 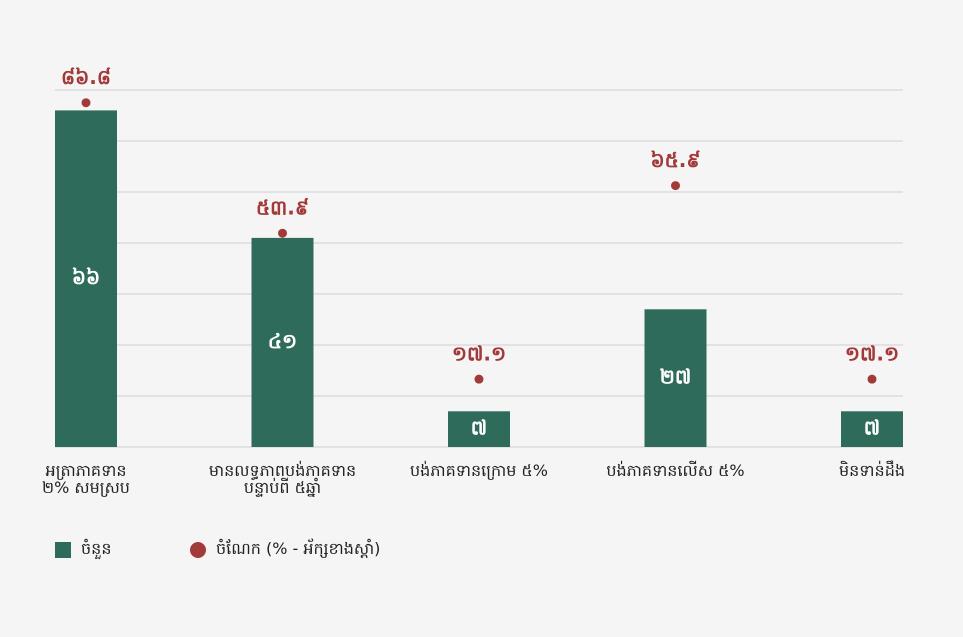 What do you see at coordinates (86, 77) in the screenshot?
I see `dot-label: ៨៦.៨` at bounding box center [86, 77].